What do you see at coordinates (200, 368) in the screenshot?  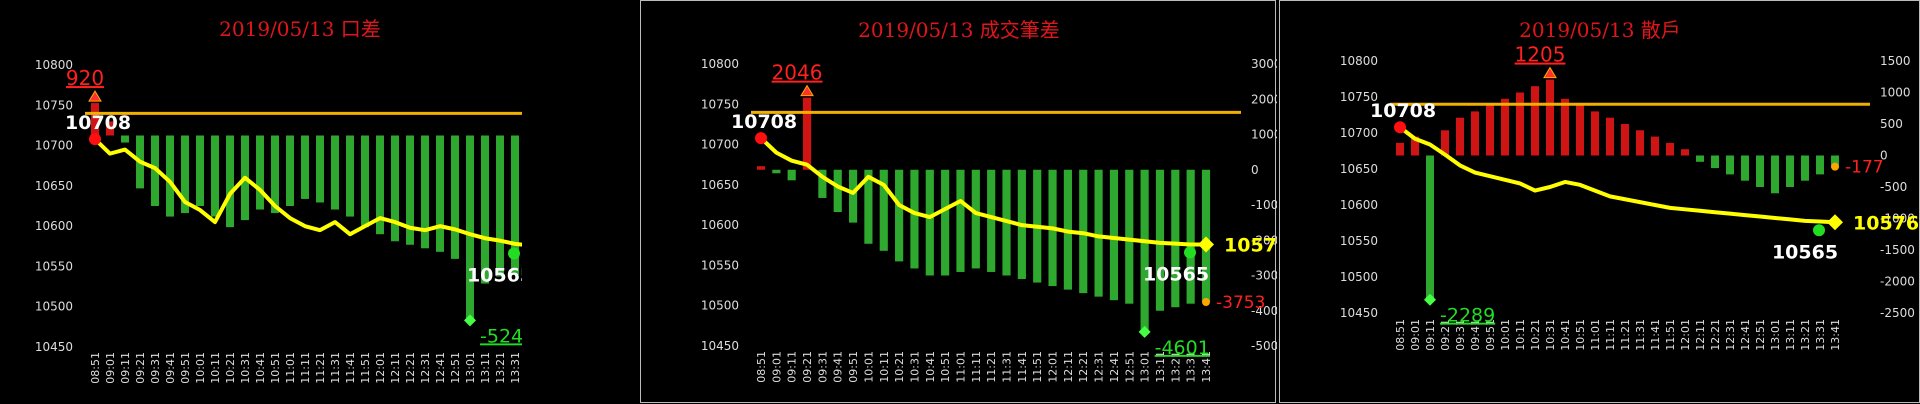 I see `x-axis-tick: 10:01` at bounding box center [200, 368].